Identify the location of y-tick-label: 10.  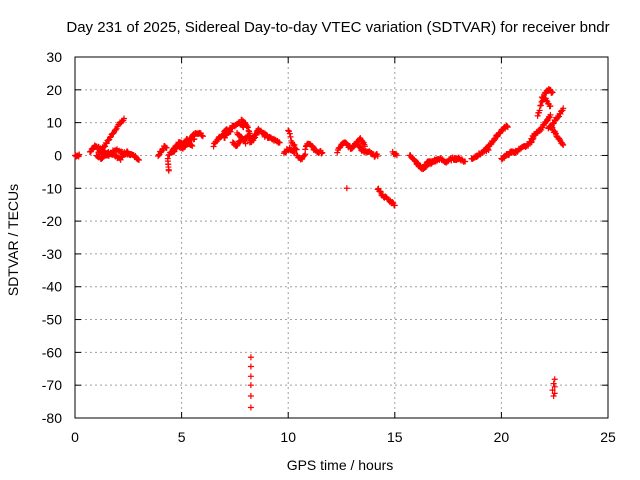
(54, 123).